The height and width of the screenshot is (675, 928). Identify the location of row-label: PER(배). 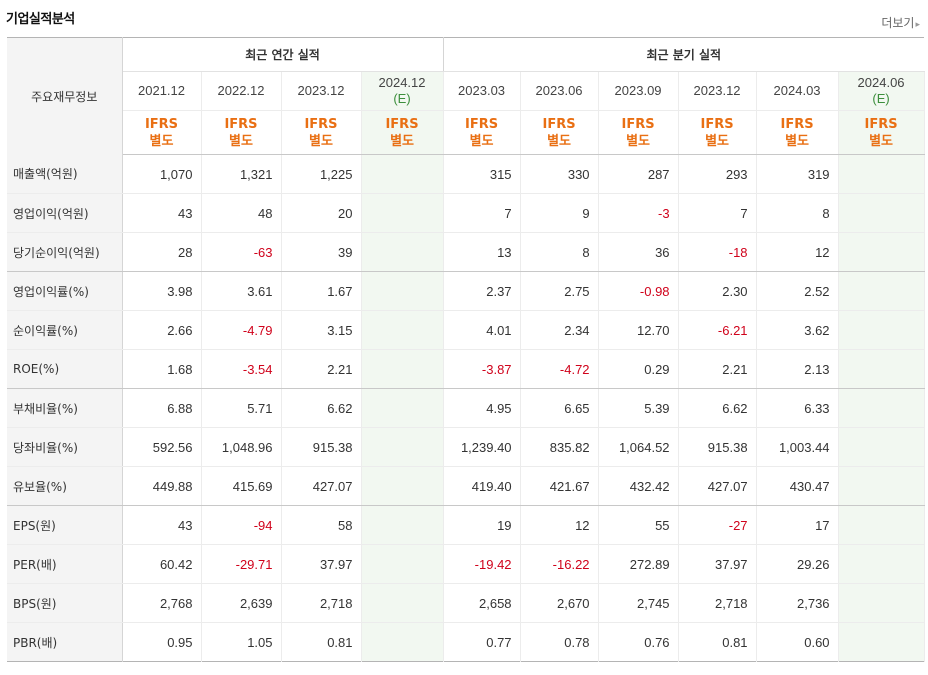
(65, 564).